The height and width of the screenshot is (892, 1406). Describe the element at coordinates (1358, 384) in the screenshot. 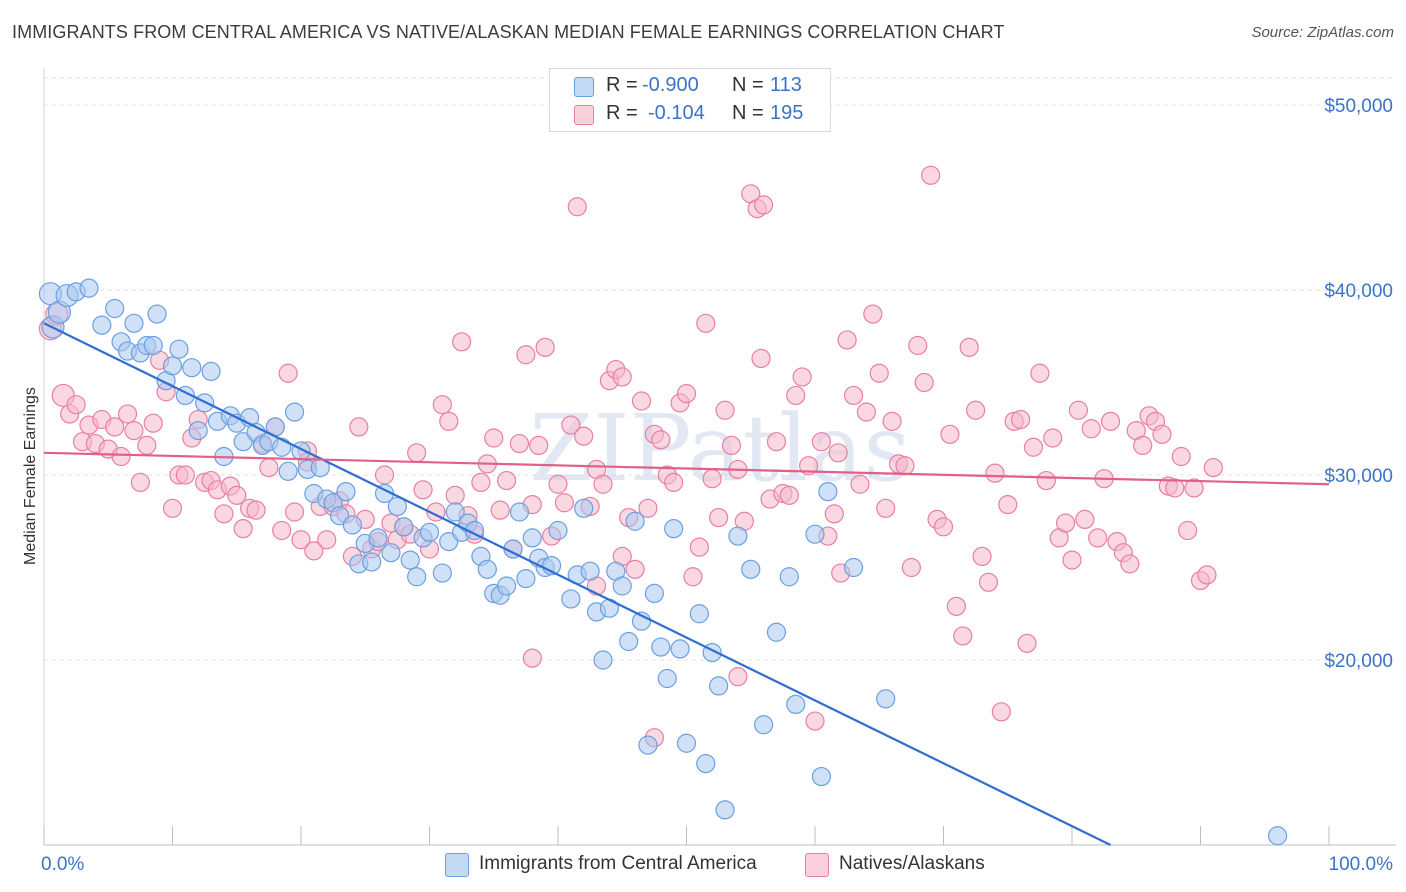

I see `y-tick-labels: $20,000 $30,000 $40,000 $50,000` at that location.